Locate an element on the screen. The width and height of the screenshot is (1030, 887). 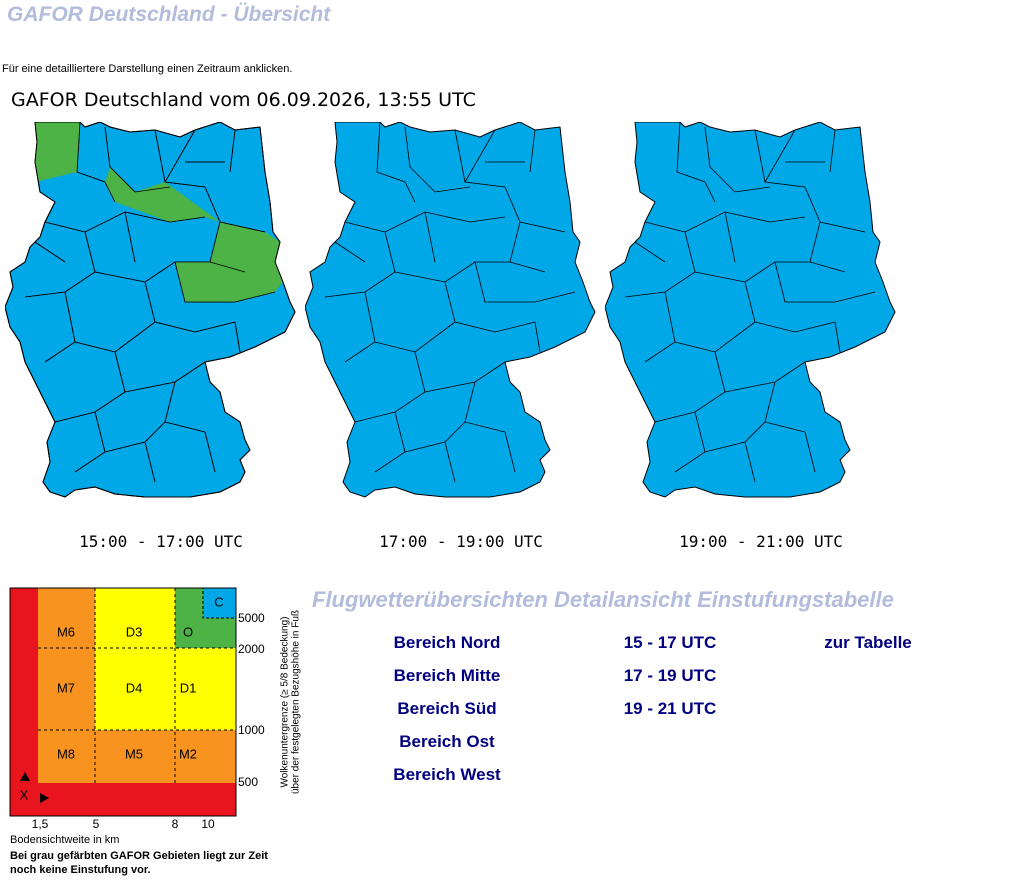
time-link: 19 - 21 UTC is located at coordinates (670, 708).